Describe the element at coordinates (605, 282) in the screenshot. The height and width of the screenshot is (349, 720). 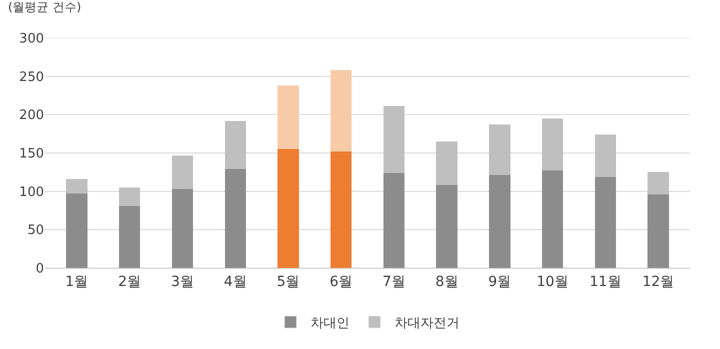
I see `x-tick-label: 11월` at that location.